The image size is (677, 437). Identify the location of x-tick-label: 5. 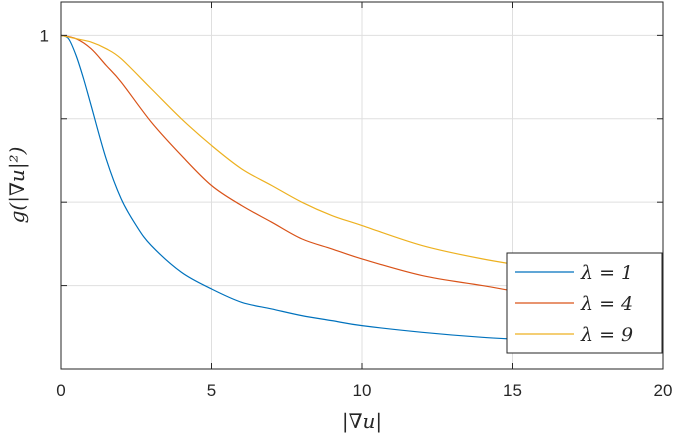
(211, 390).